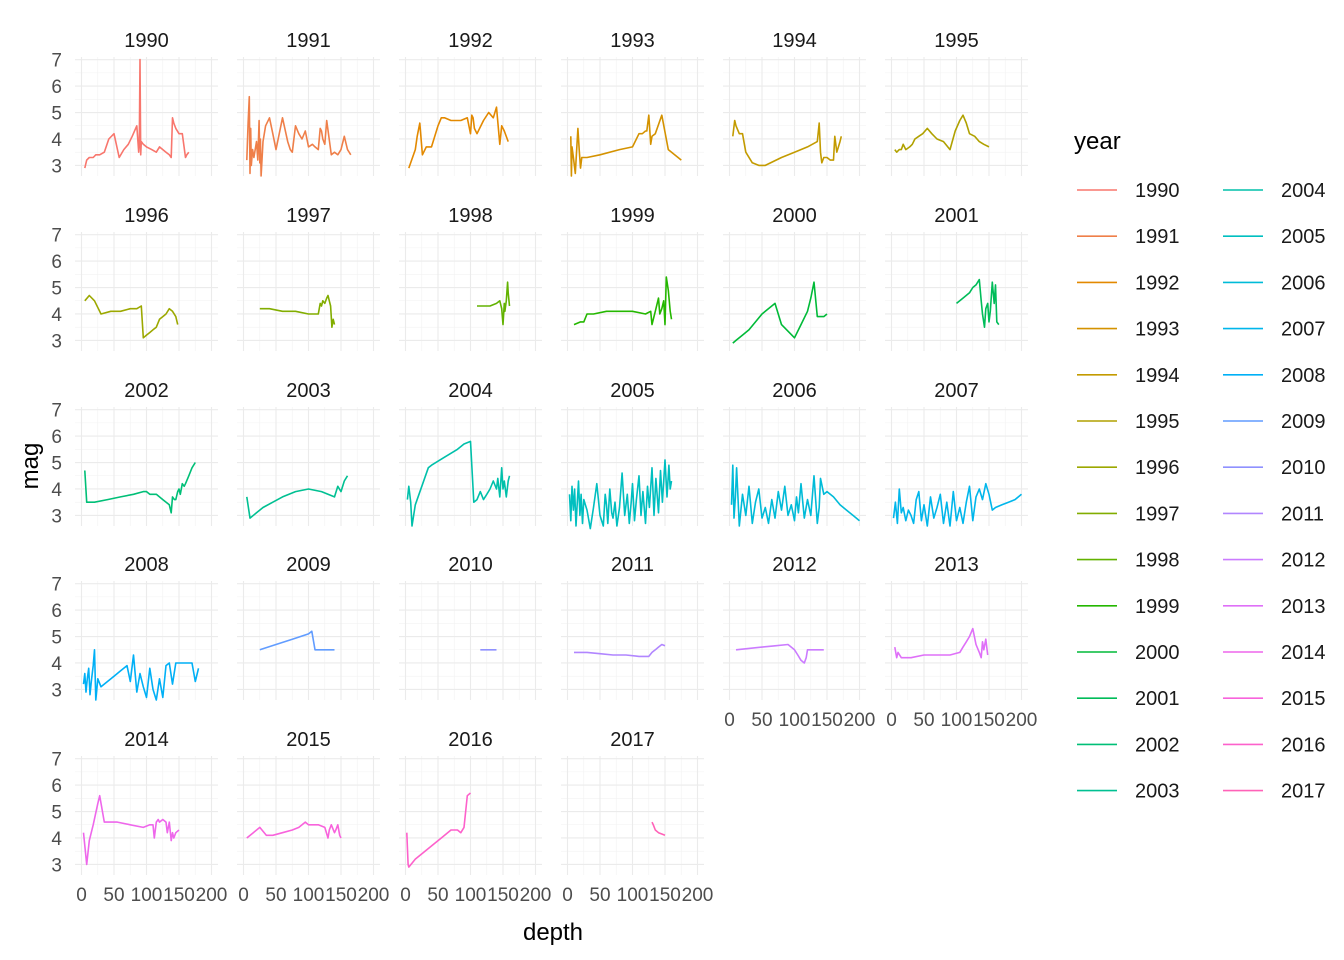 The height and width of the screenshot is (960, 1344). Describe the element at coordinates (1128, 191) in the screenshot. I see `legend-item-1990: 1990` at that location.